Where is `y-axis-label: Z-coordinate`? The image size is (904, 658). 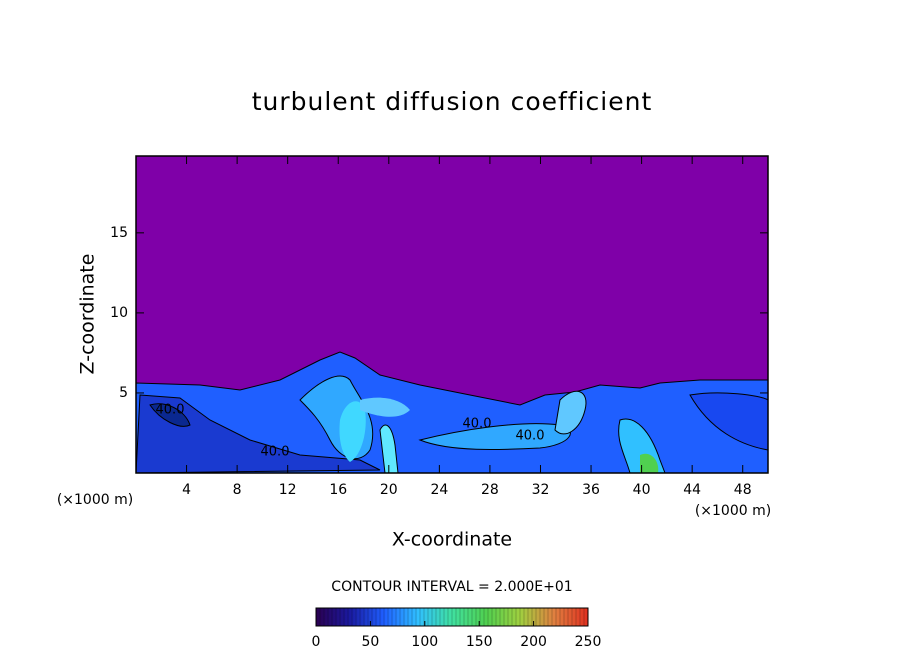 y-axis-label: Z-coordinate is located at coordinates (88, 314).